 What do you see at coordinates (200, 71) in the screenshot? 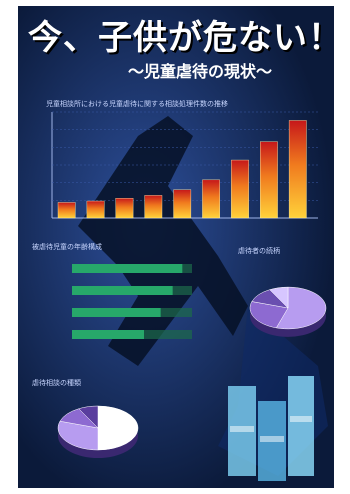
I see `poster-subtitle: 〜児童虐待の現状〜` at bounding box center [200, 71].